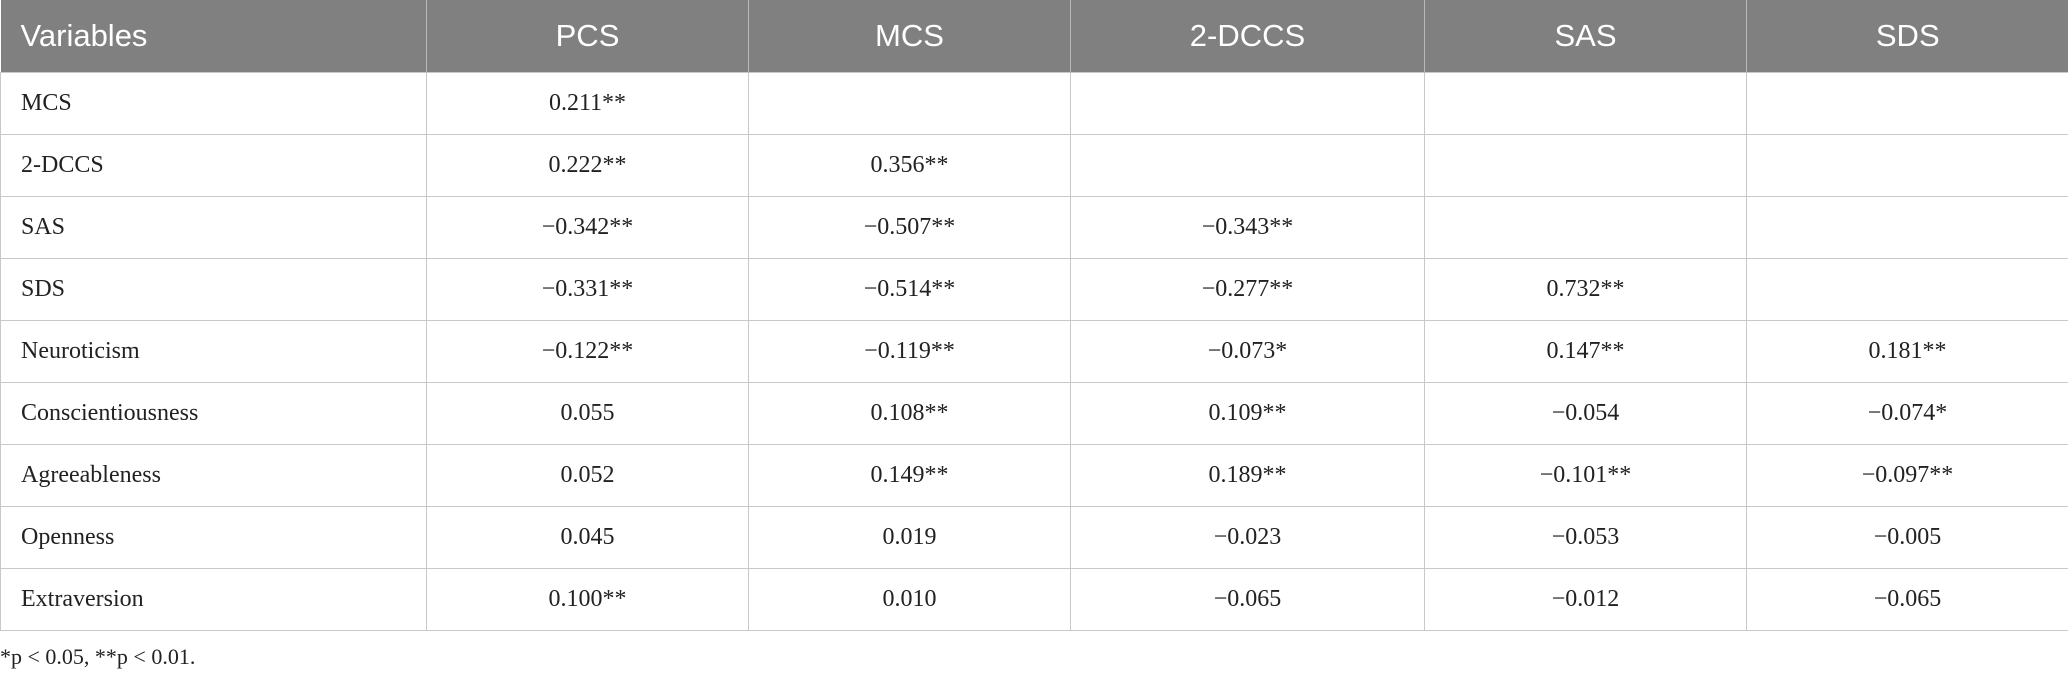 The image size is (2068, 686). What do you see at coordinates (1907, 475) in the screenshot?
I see `table-cell: −0.097**` at bounding box center [1907, 475].